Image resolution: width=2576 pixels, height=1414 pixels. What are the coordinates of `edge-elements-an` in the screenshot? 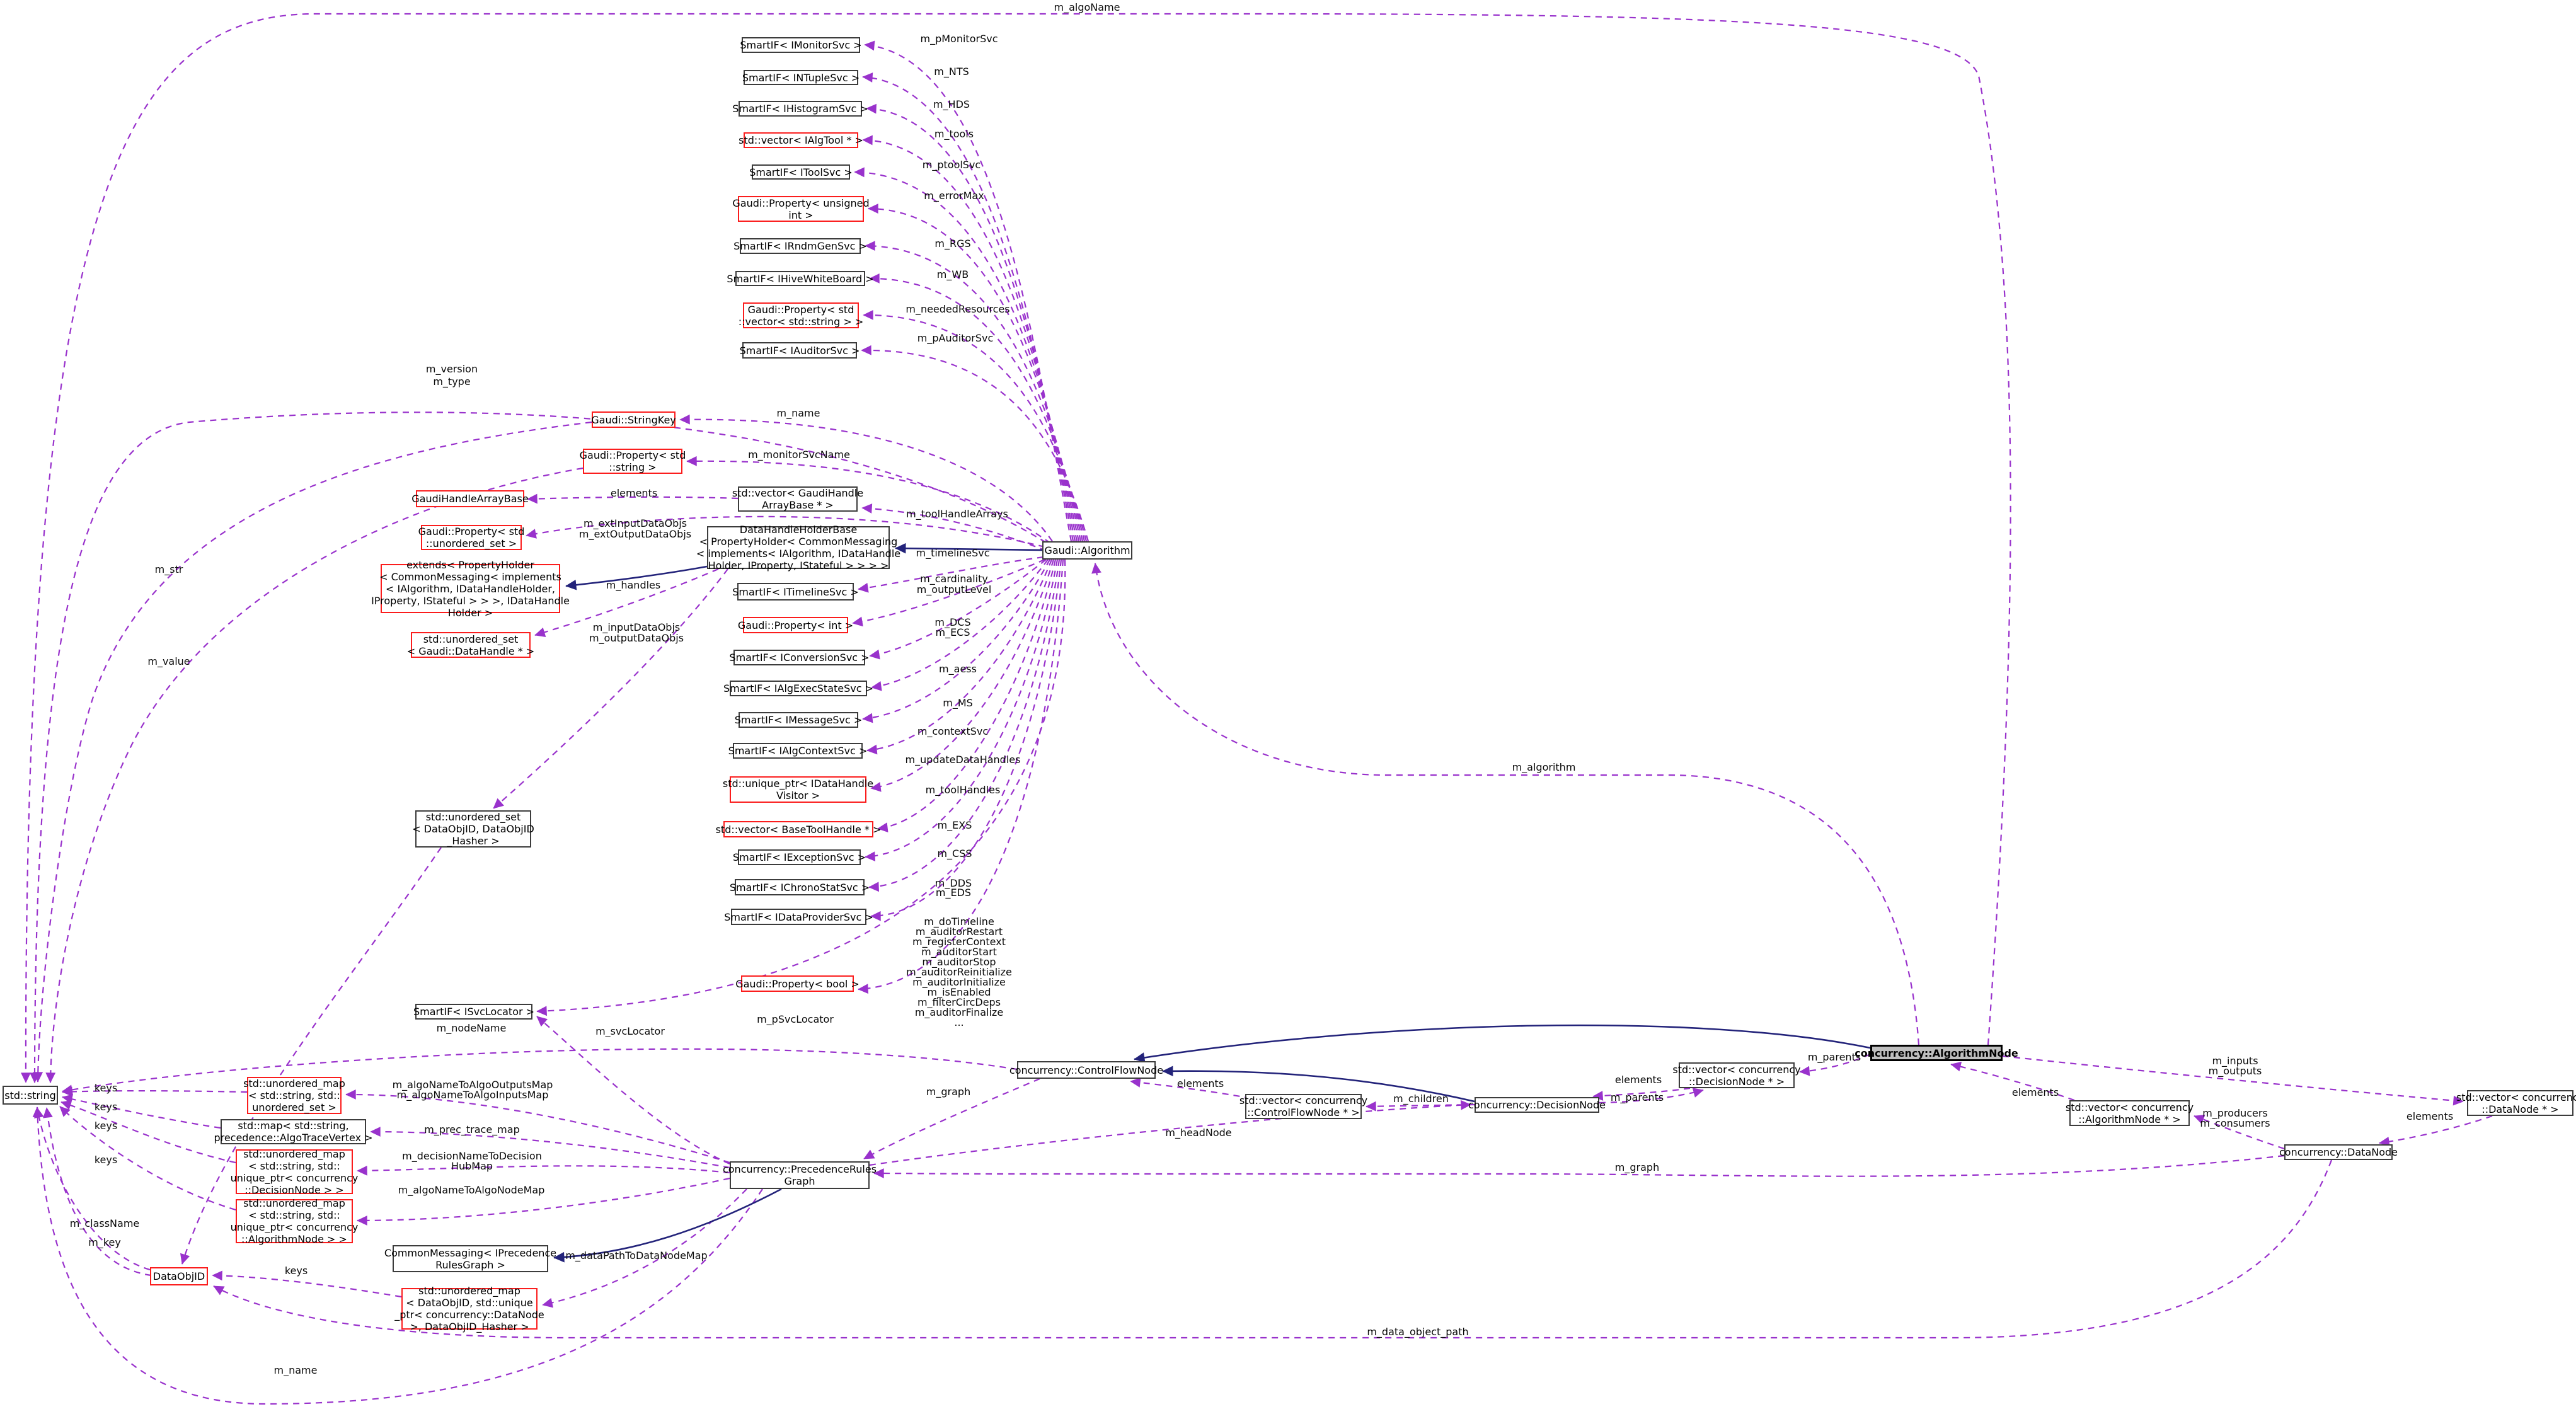 It's located at (2012, 1081).